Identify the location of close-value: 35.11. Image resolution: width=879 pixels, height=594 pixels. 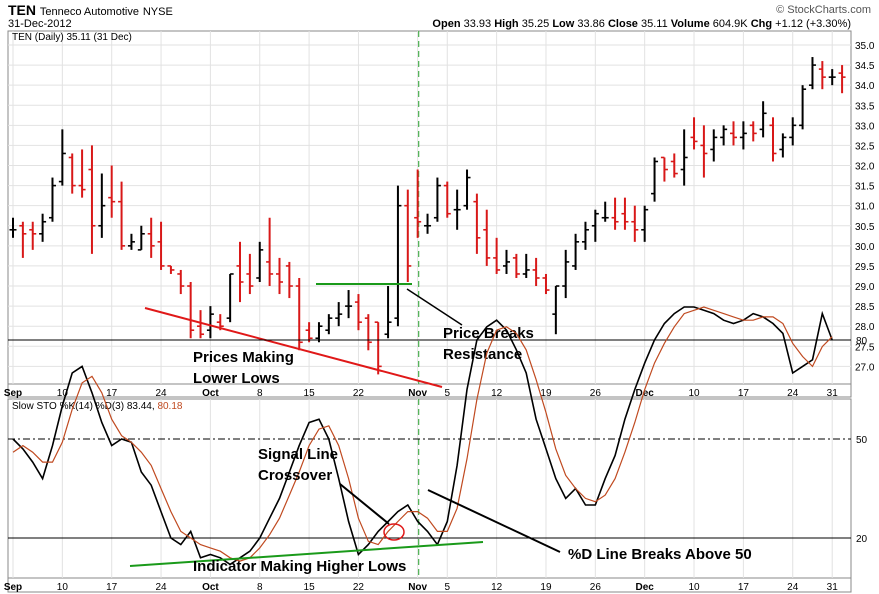
(654, 24).